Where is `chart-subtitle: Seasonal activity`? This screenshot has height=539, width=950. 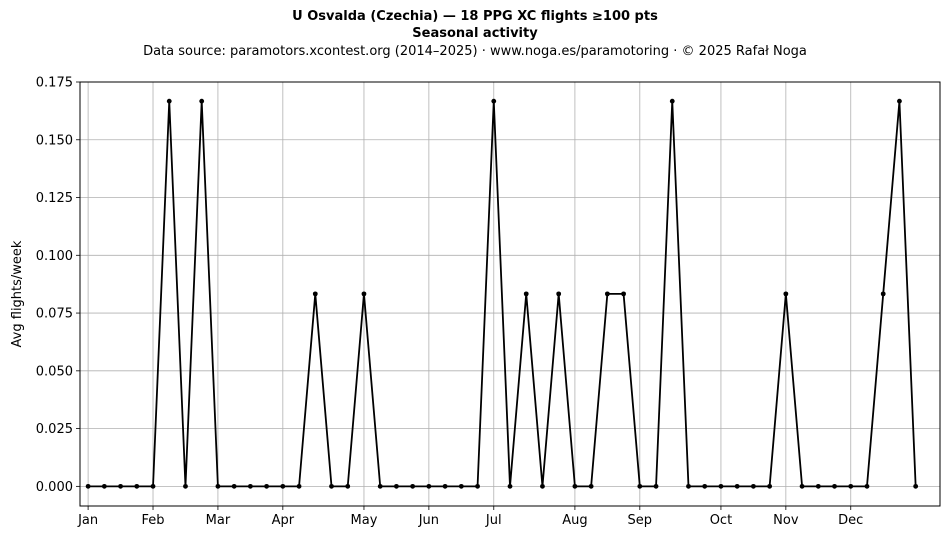 chart-subtitle: Seasonal activity is located at coordinates (475, 33).